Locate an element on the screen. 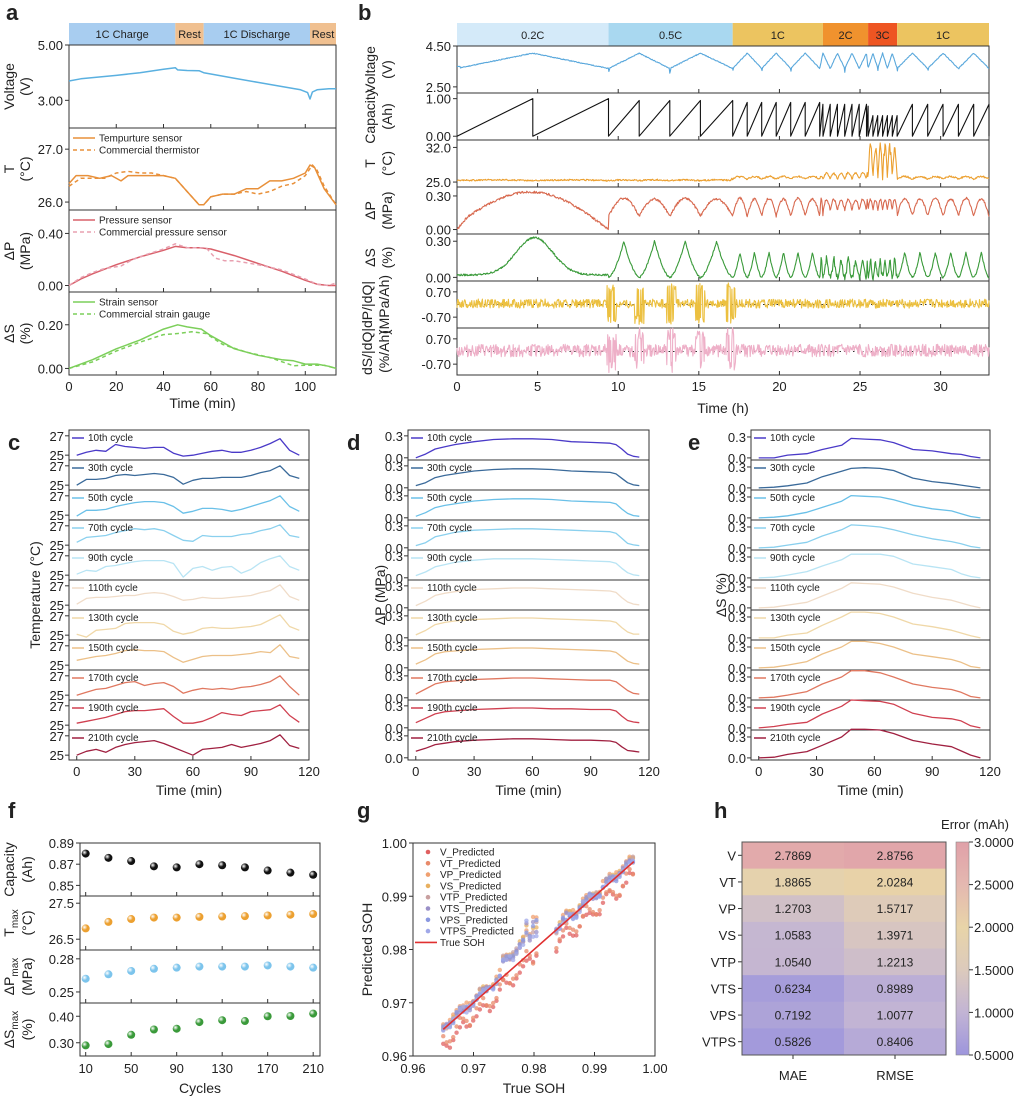 The image size is (1024, 1103). y-tick-label: 0.70 is located at coordinates (438, 339).